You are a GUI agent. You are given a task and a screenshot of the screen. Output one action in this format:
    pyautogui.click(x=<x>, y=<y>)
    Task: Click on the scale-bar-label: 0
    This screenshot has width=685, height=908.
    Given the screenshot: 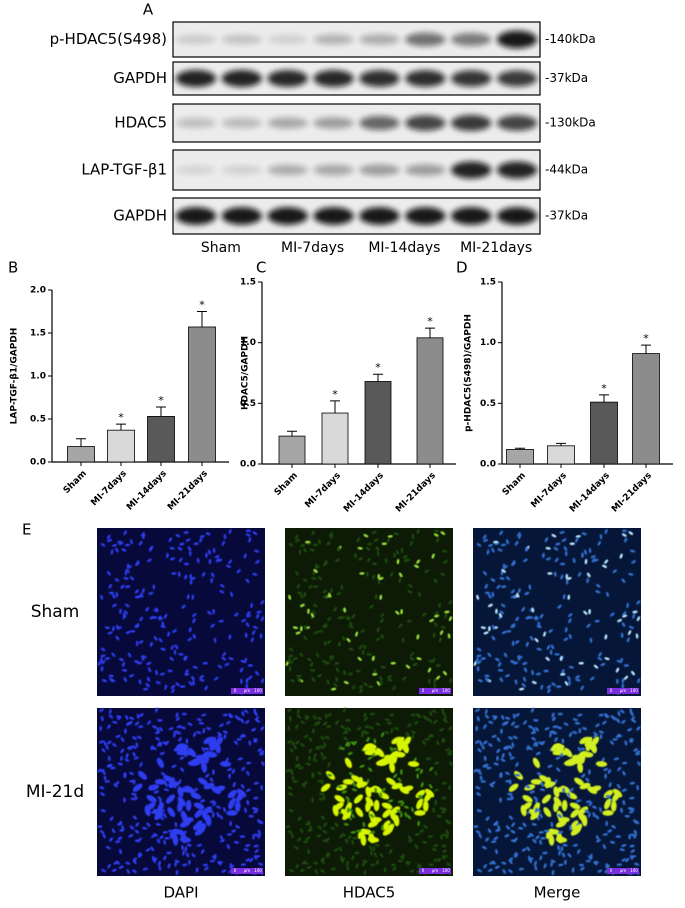 What is the action you would take?
    pyautogui.click(x=235, y=870)
    